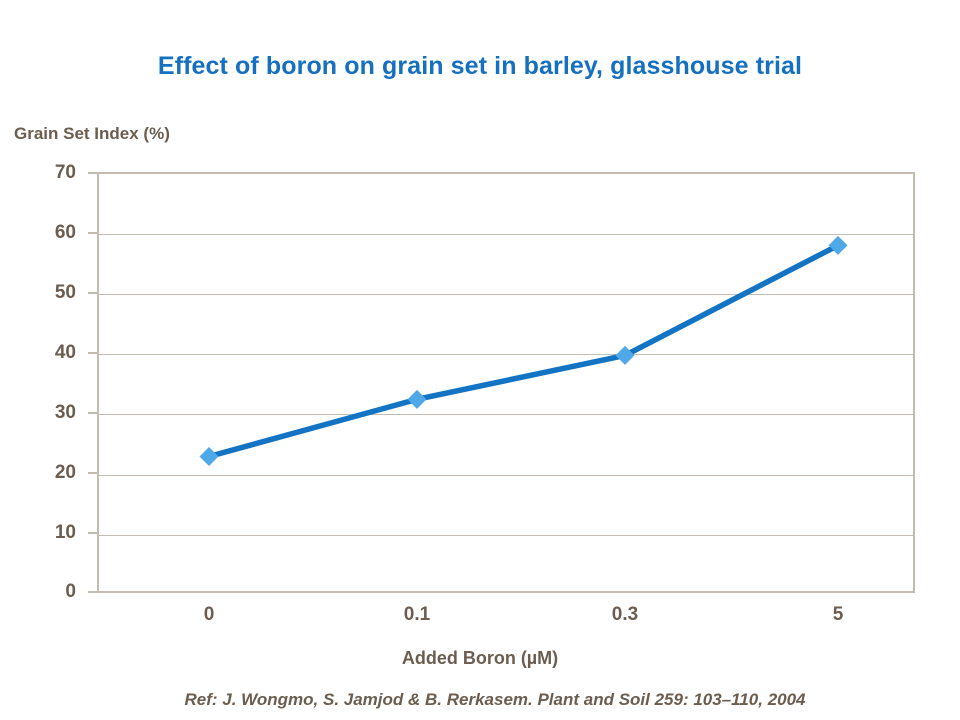 The width and height of the screenshot is (960, 720). Describe the element at coordinates (480, 658) in the screenshot. I see `x-axis-title: Added Boron (µM)` at that location.